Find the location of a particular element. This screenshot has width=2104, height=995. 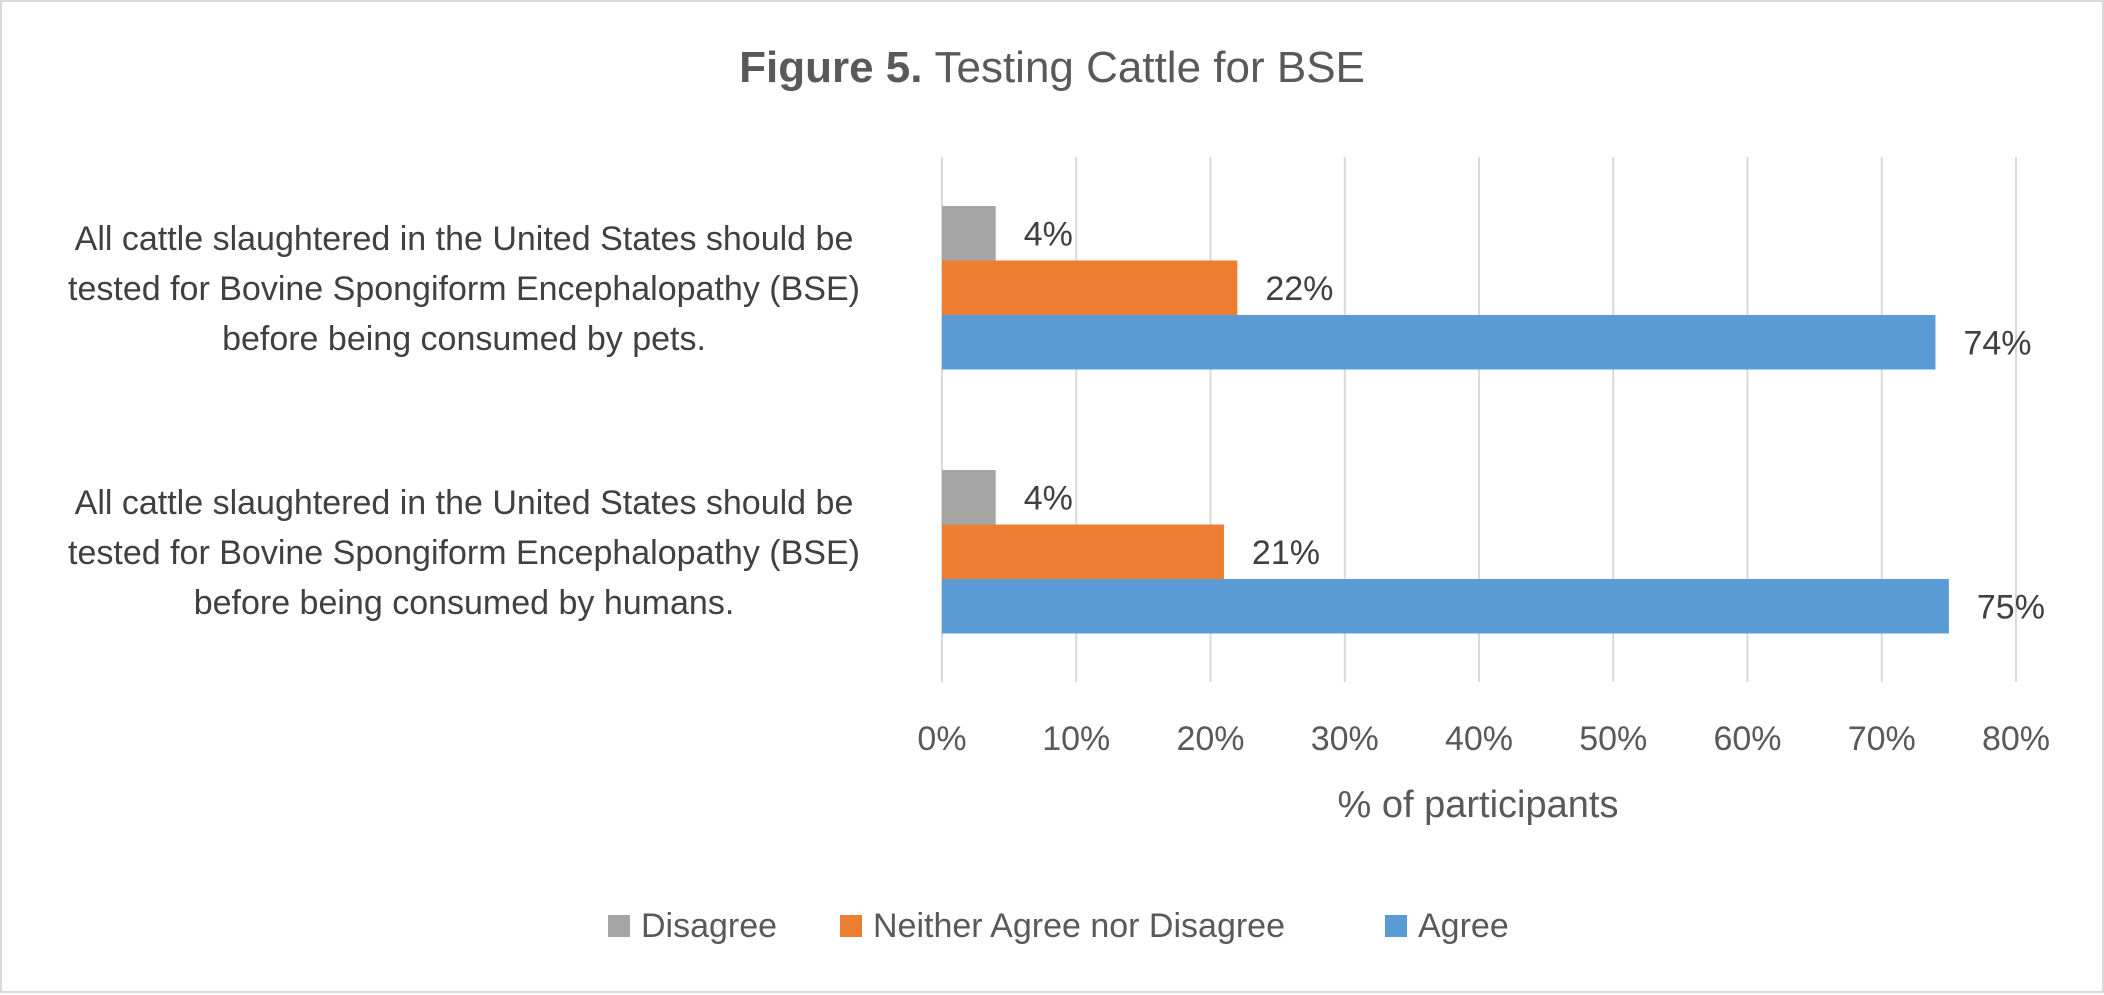

legend: Disagree Neither Agree nor Disagree Agree is located at coordinates (1058, 926).